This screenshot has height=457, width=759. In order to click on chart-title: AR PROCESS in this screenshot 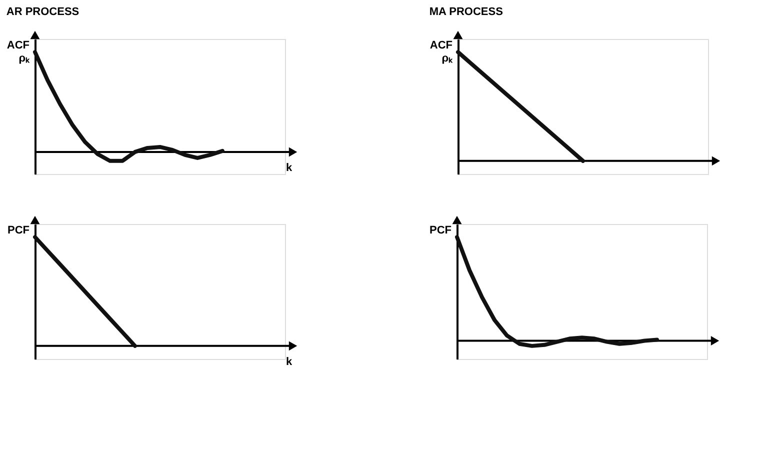, I will do `click(43, 12)`.